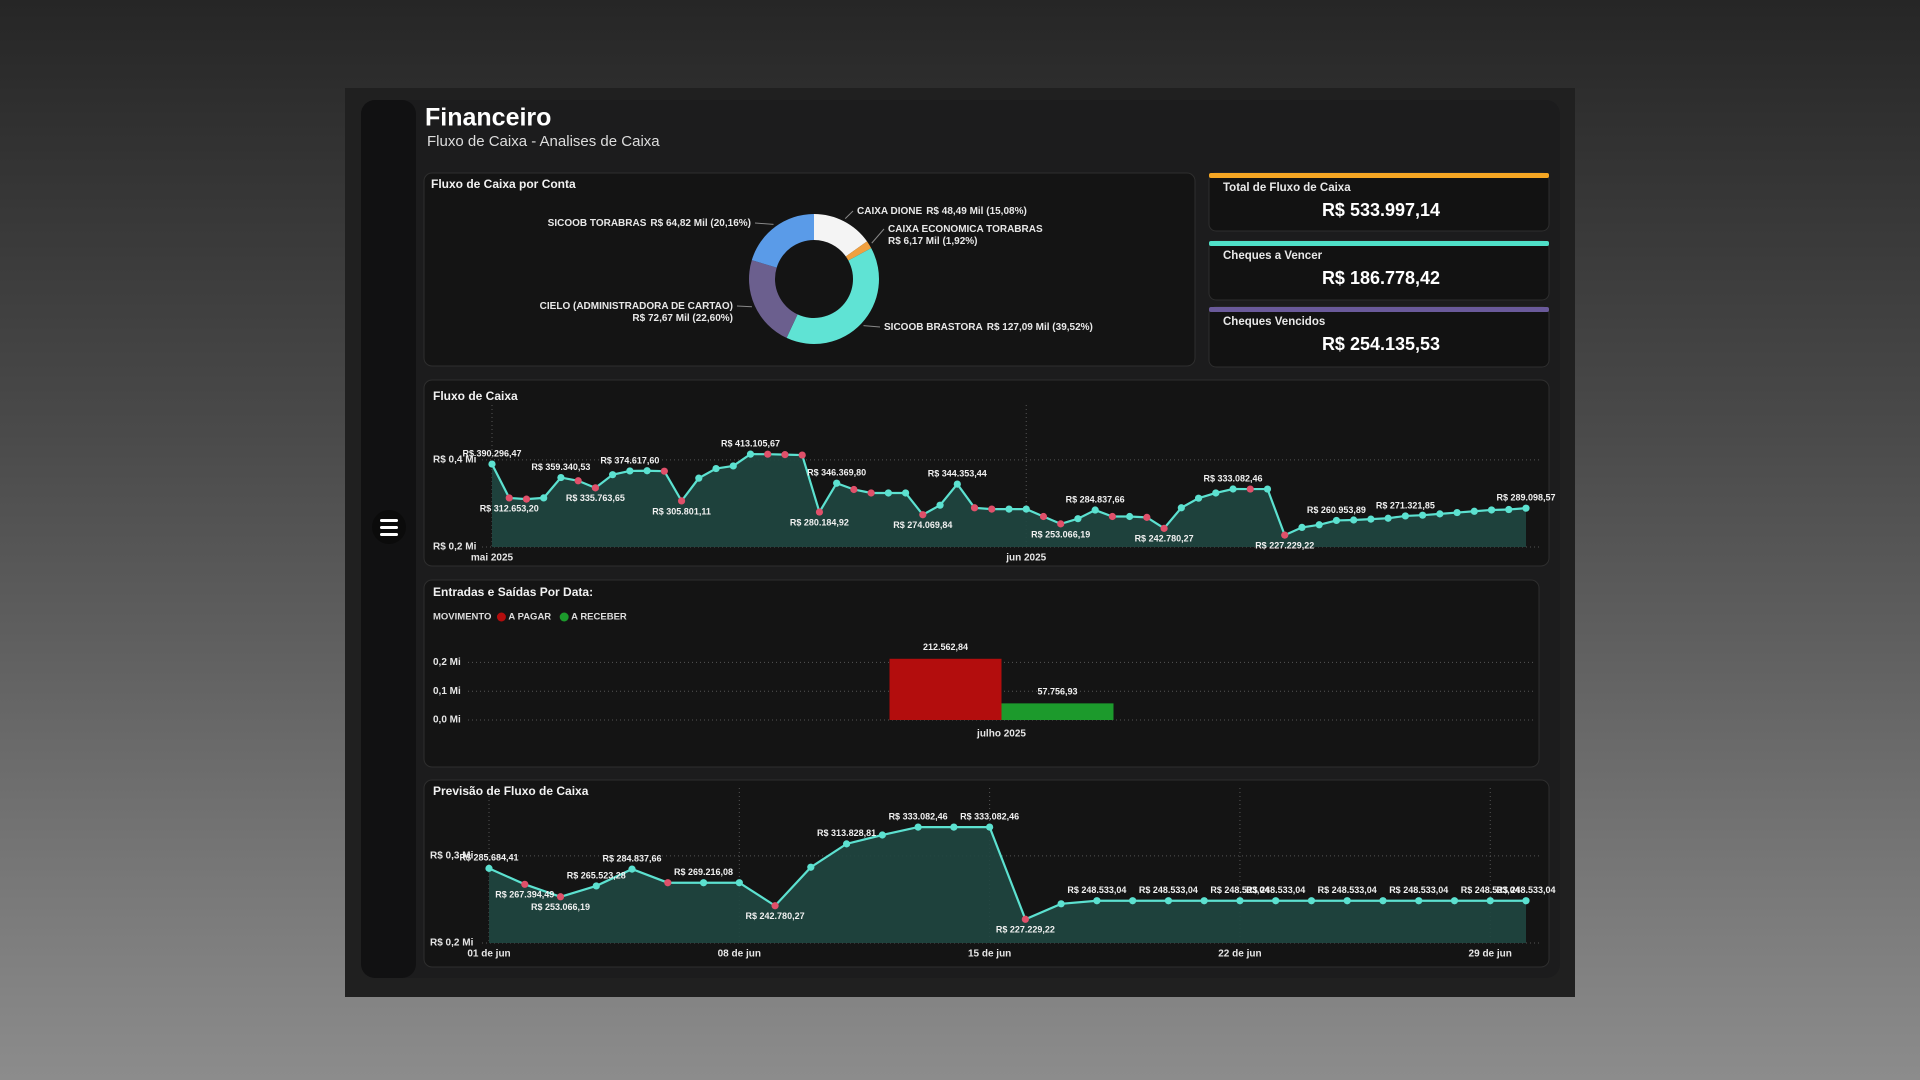  Describe the element at coordinates (1490, 954) in the screenshot. I see `x-tick-label: 29 de jun` at that location.